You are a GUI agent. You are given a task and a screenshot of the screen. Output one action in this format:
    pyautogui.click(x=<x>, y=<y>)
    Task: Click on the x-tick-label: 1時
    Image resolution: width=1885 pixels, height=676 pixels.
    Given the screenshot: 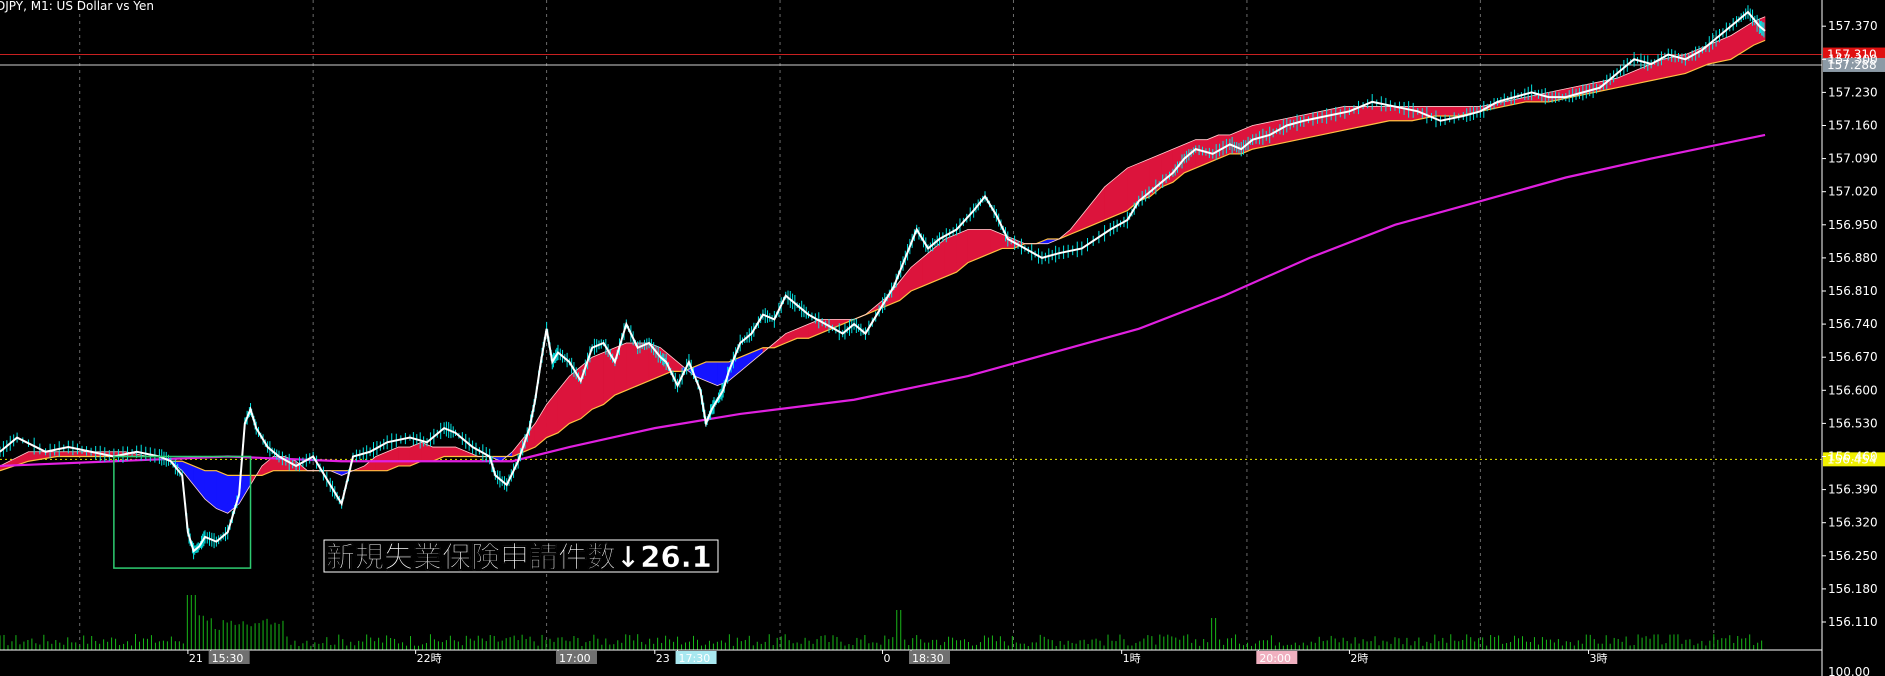 What is the action you would take?
    pyautogui.click(x=1132, y=658)
    